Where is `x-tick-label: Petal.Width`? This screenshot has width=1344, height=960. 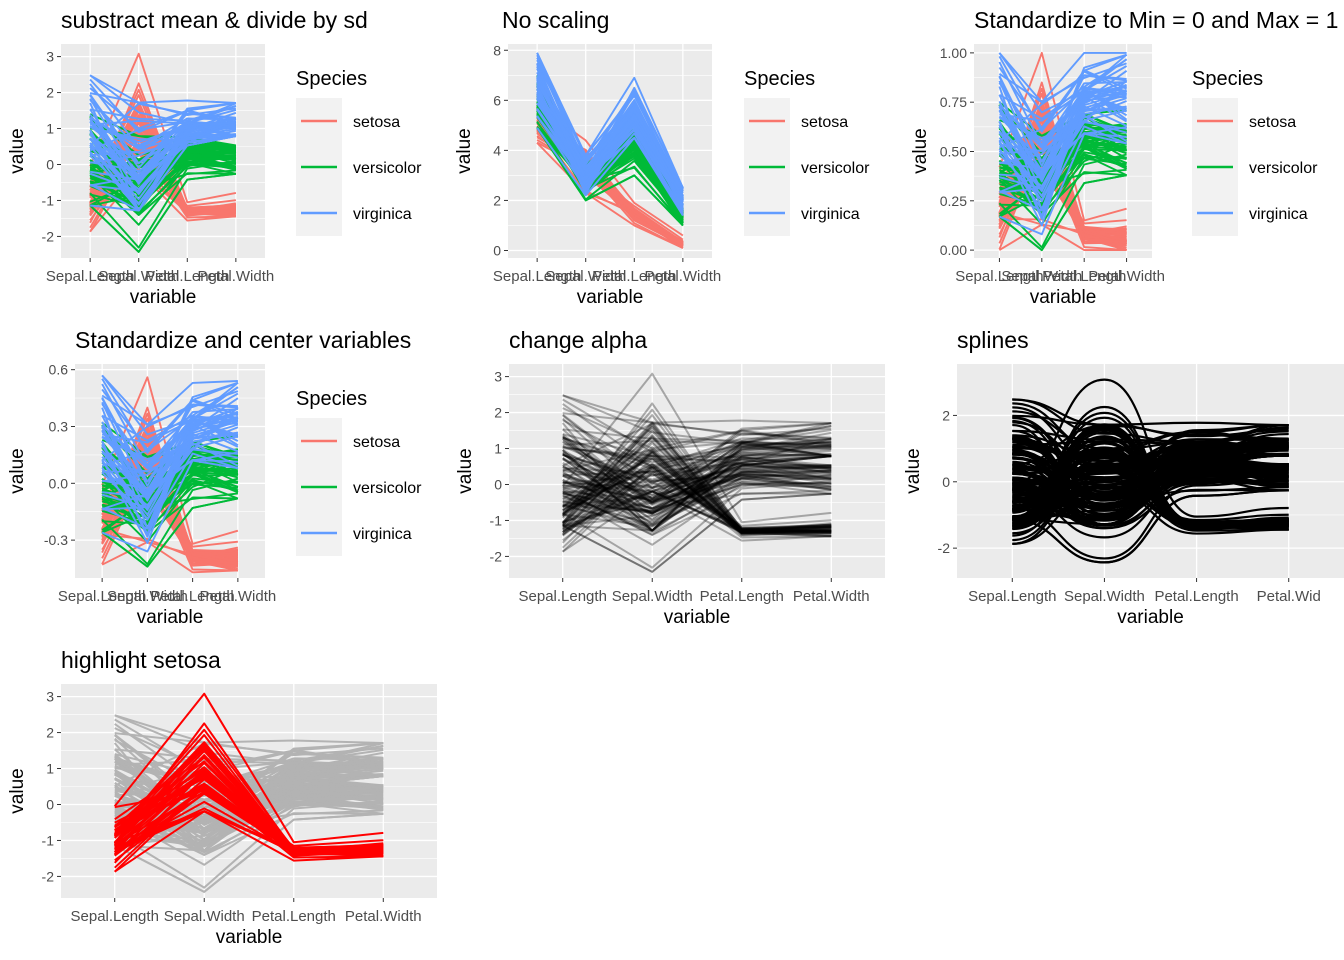
x-tick-label: Petal.Width is located at coordinates (236, 276).